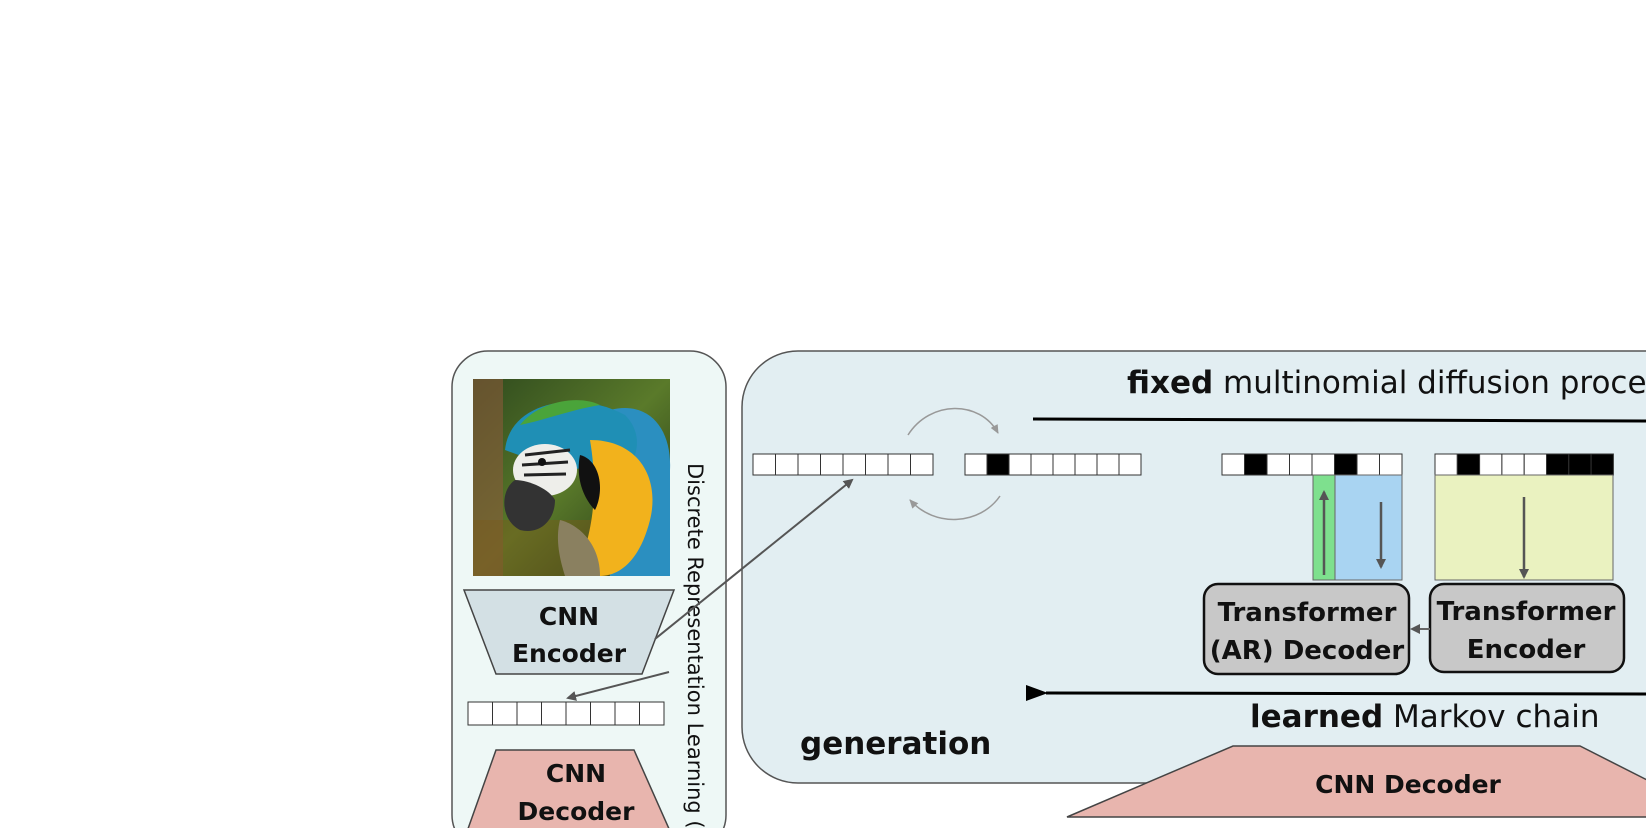  I want to click on vertical-section-label: Discrete Representation Learning (V, so click(695, 645).